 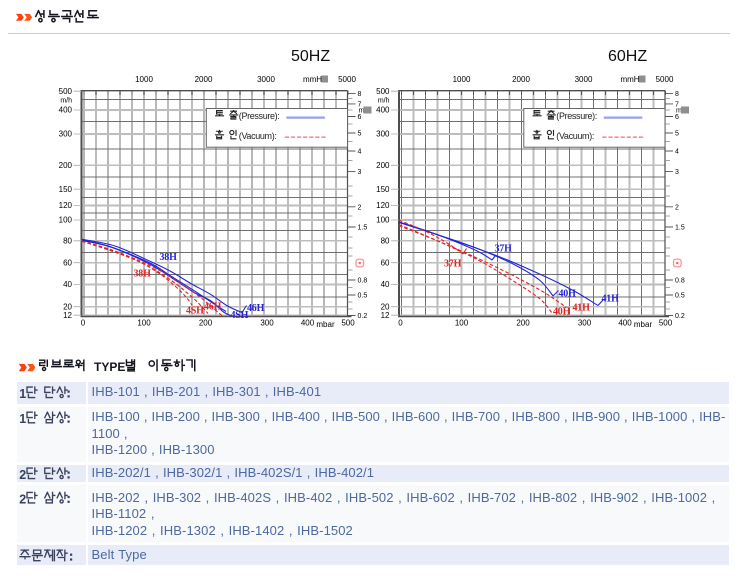 What do you see at coordinates (109, 367) in the screenshot?
I see `svg-text: TYPE` at bounding box center [109, 367].